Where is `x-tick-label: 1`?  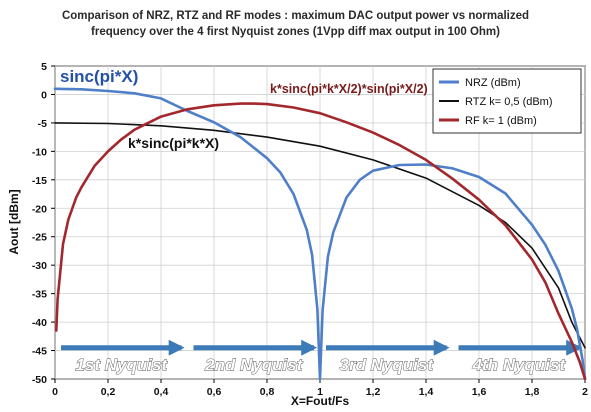 x-tick-label: 1 is located at coordinates (320, 392).